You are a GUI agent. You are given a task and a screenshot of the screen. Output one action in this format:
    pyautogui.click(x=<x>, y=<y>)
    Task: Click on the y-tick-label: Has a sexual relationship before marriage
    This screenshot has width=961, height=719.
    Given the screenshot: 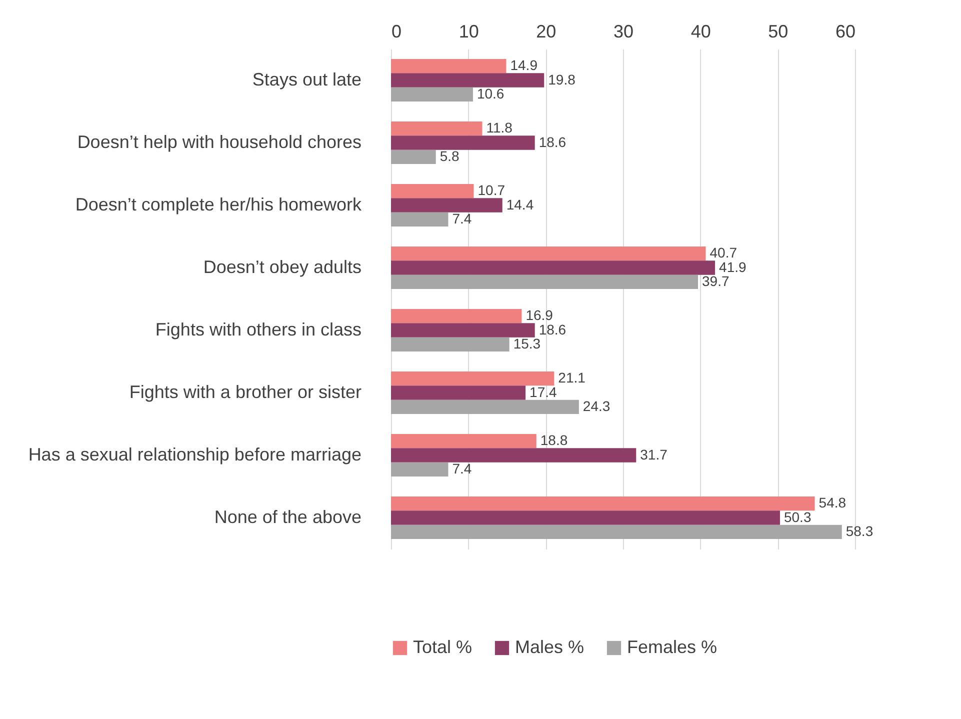 What is the action you would take?
    pyautogui.click(x=195, y=454)
    